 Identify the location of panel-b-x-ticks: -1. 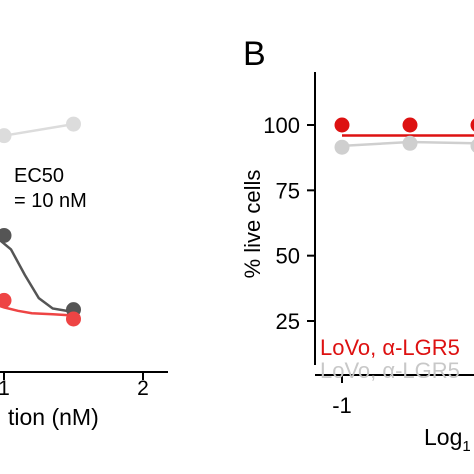
(342, 396).